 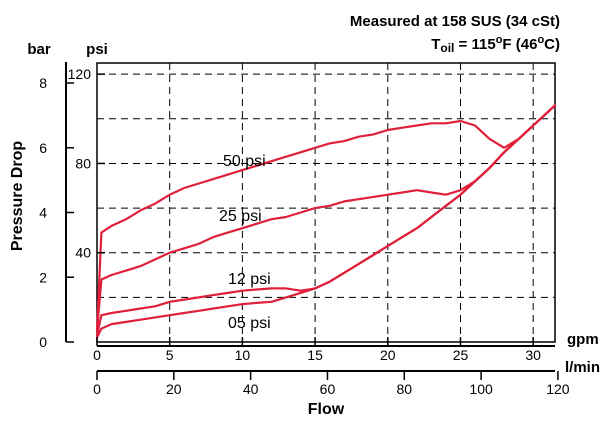 I want to click on chart-note-line2: Toil = 115oF (46oC), so click(x=495, y=44).